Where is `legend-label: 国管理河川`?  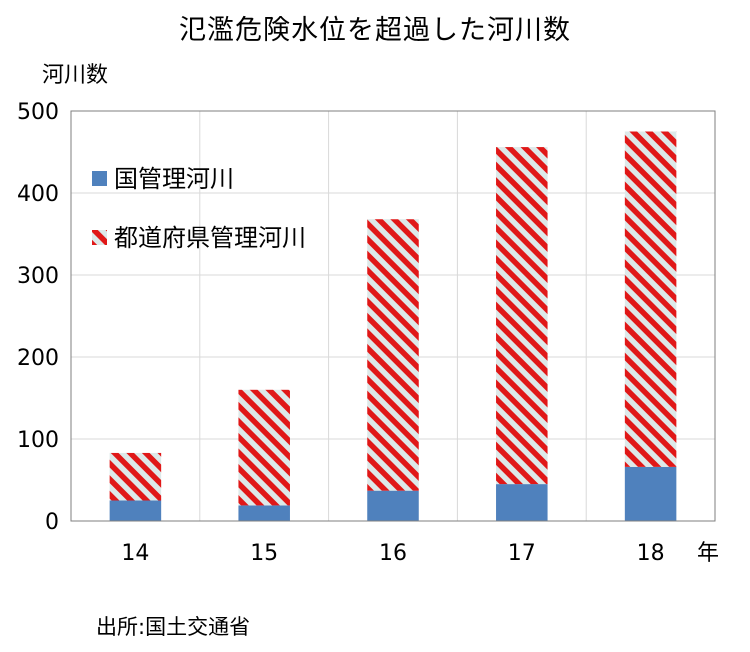
legend-label: 国管理河川 is located at coordinates (174, 179).